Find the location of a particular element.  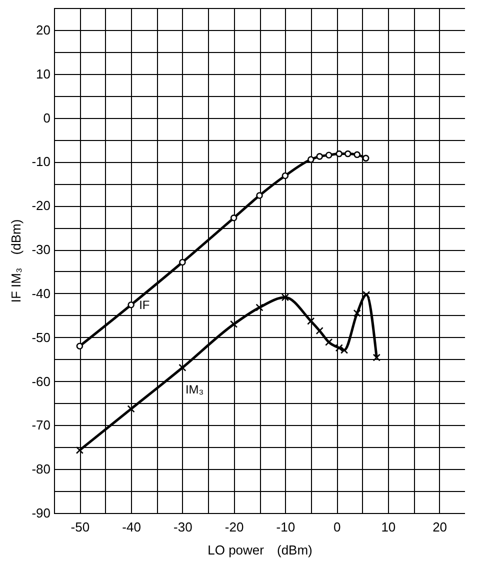

x-tick-label: -50 is located at coordinates (80, 527).